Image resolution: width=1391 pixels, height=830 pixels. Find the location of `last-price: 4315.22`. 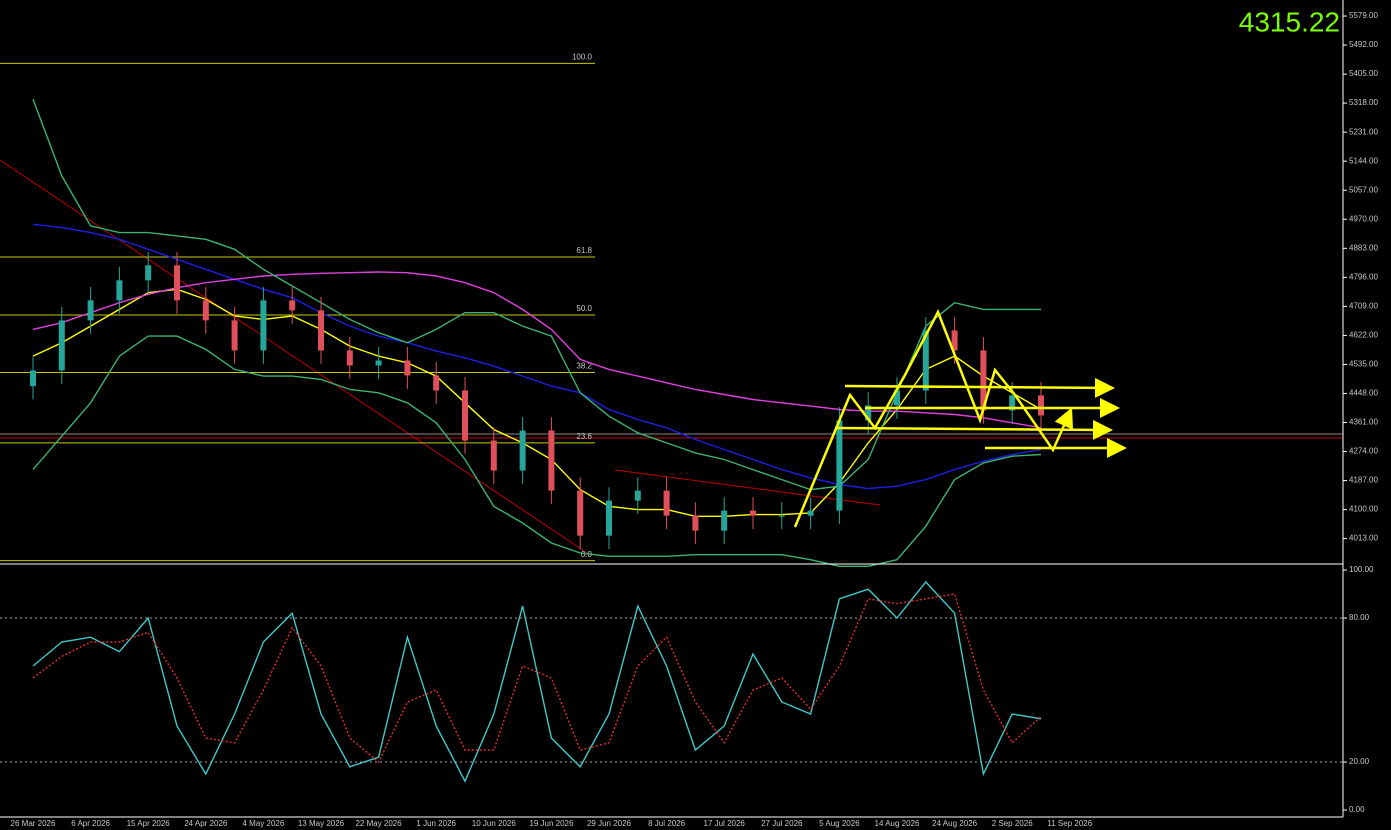

last-price: 4315.22 is located at coordinates (1289, 21).